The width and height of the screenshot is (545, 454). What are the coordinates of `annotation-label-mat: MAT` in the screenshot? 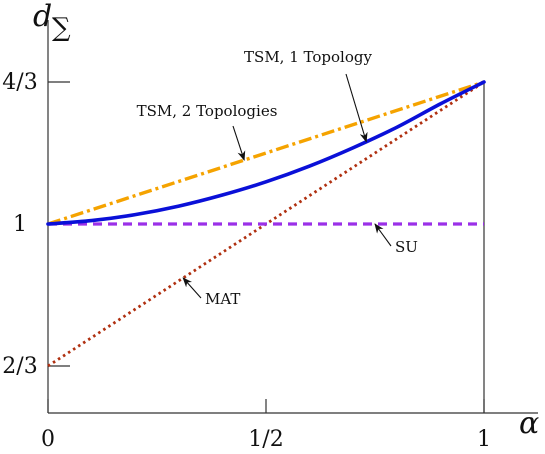 It's located at (222, 299).